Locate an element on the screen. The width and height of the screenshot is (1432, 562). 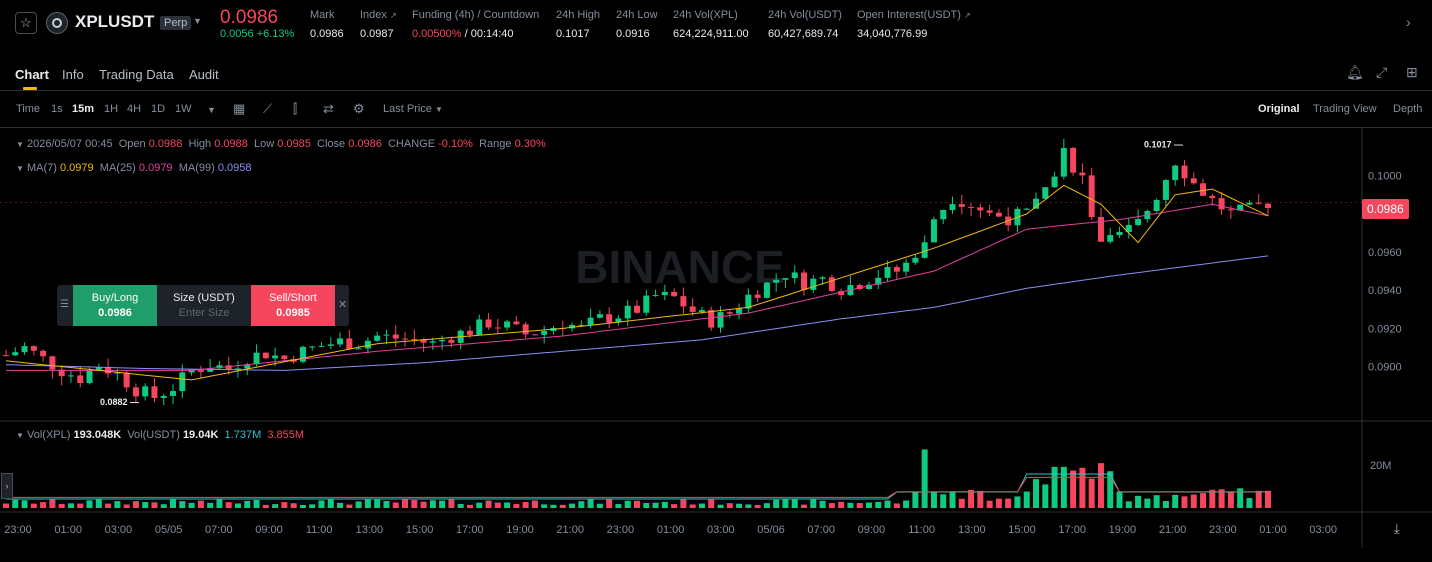
interval-1d: 1D is located at coordinates (158, 109).